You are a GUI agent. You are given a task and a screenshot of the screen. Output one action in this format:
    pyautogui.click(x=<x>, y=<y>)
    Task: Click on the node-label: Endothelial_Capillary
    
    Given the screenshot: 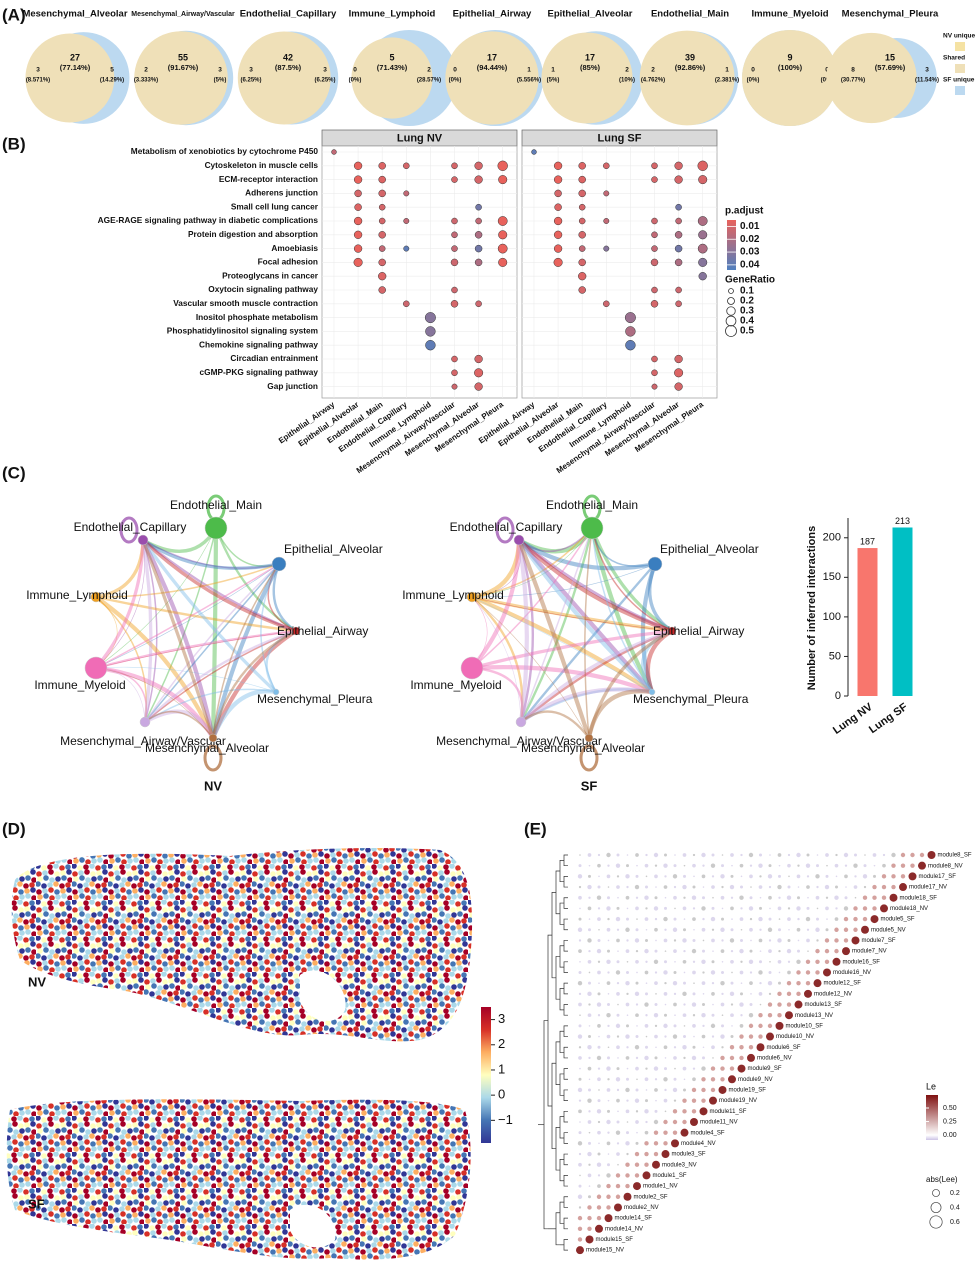 What is the action you would take?
    pyautogui.click(x=506, y=527)
    